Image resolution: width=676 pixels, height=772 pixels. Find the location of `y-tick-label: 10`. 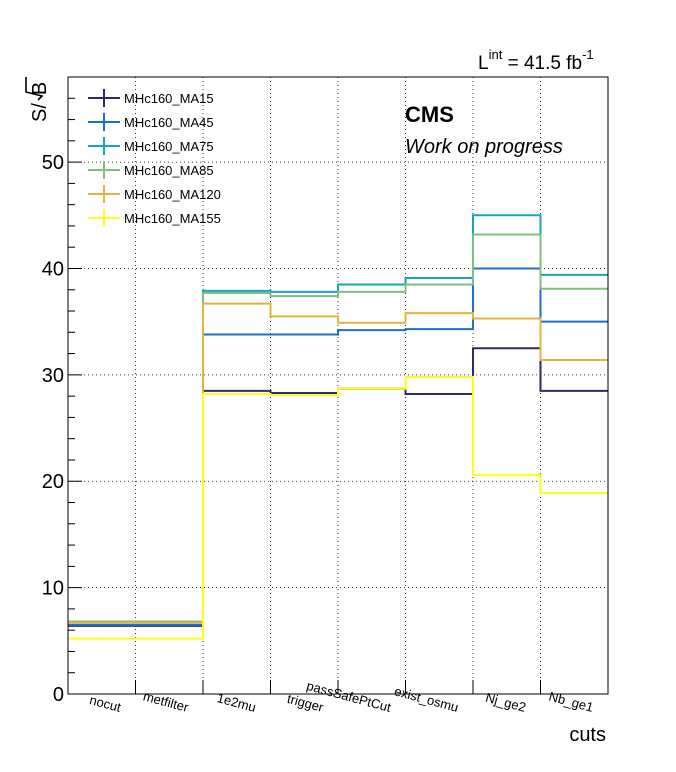

y-tick-label: 10 is located at coordinates (53, 589).